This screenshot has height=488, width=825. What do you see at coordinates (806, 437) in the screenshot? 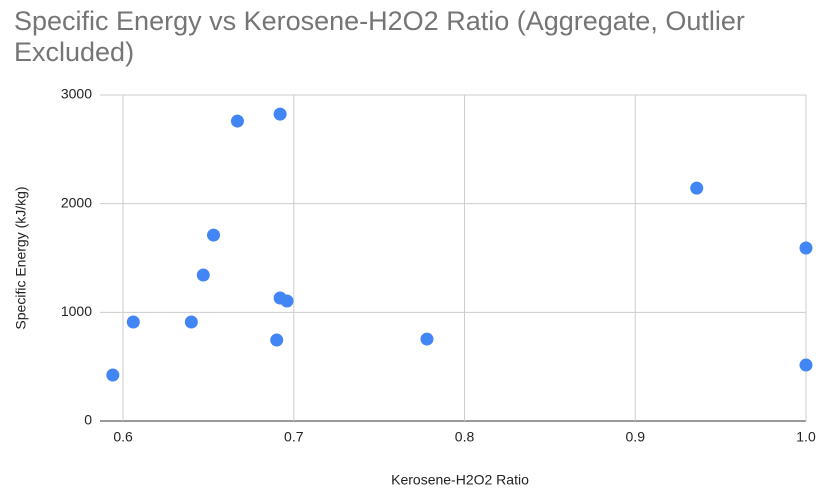
I see `x-tick-label: 1.0` at bounding box center [806, 437].